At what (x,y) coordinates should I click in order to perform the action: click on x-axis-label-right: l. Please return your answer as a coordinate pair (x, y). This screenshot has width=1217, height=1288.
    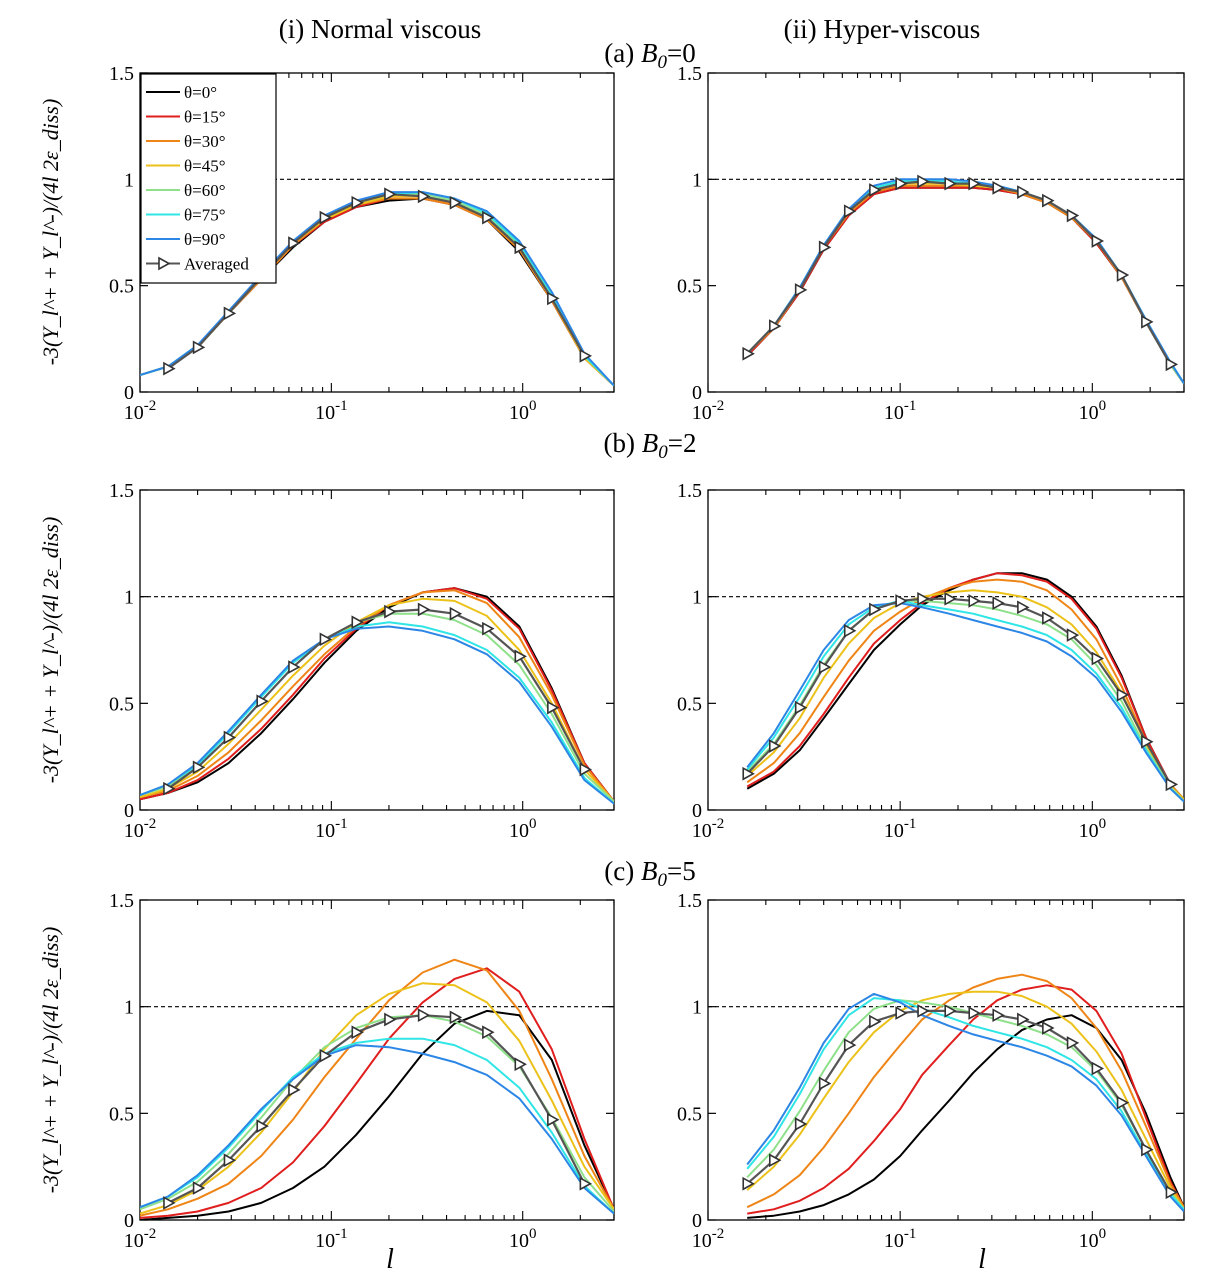
    Looking at the image, I should click on (982, 1259).